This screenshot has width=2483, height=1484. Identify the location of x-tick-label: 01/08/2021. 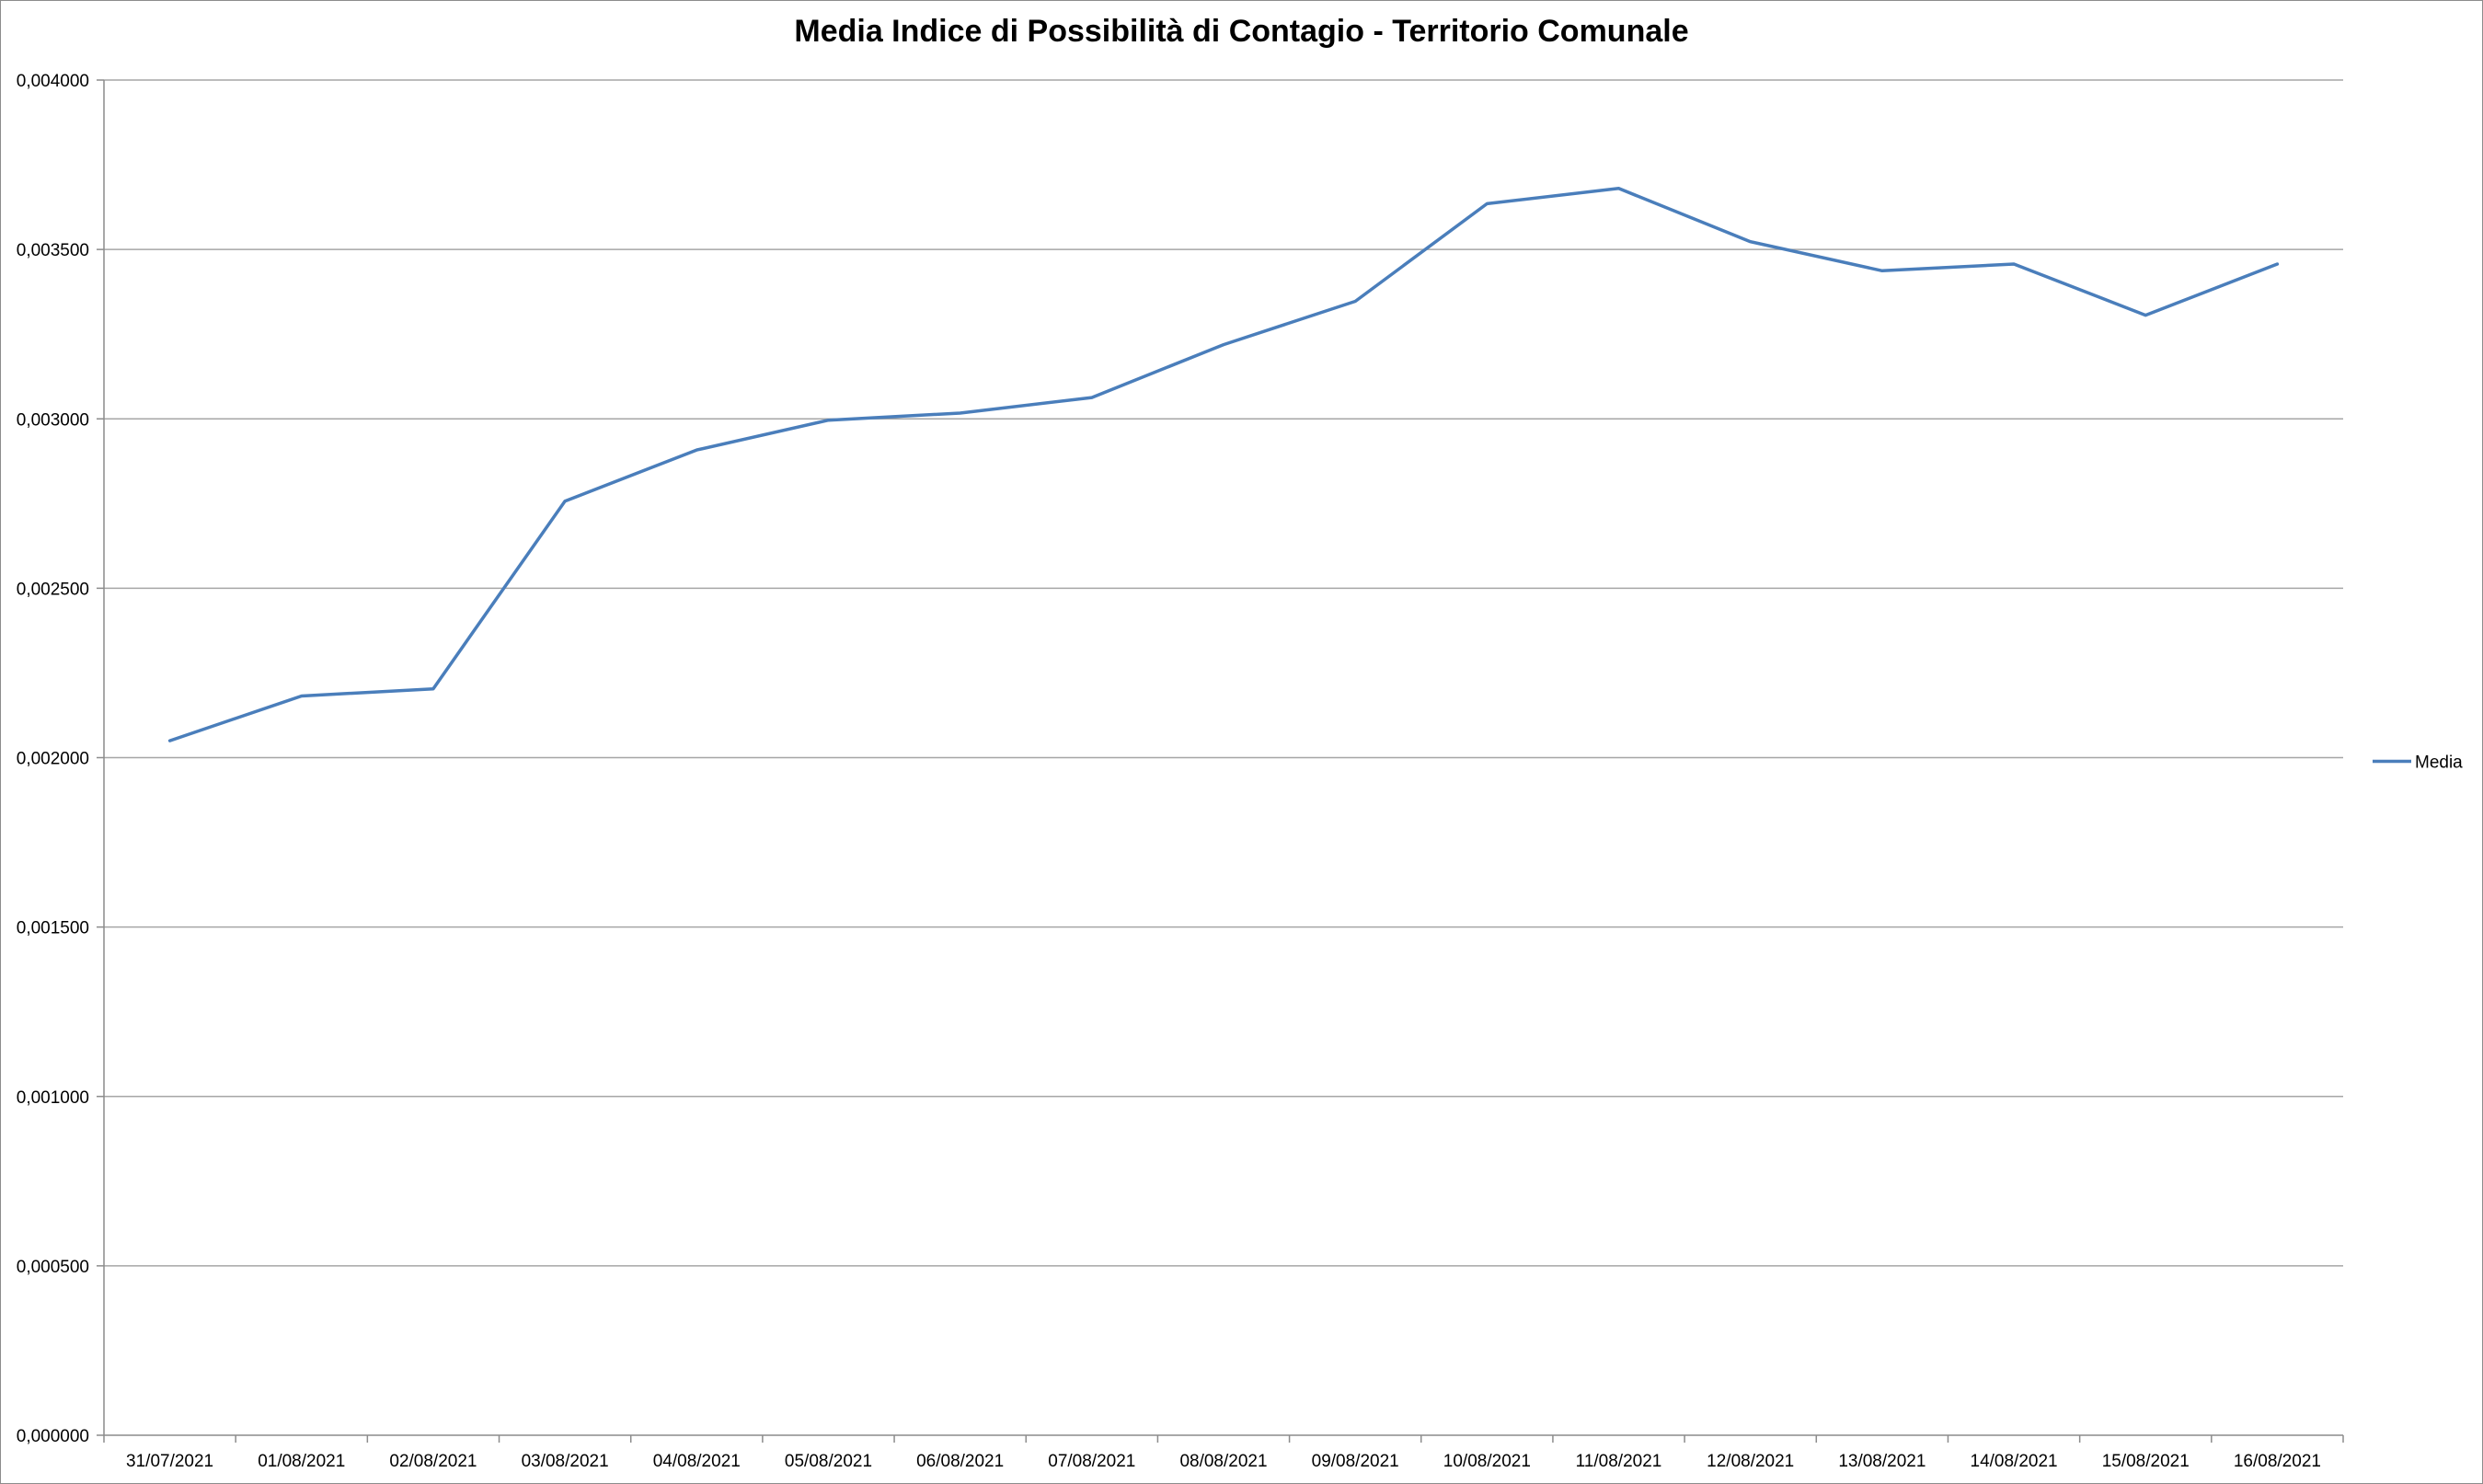
(302, 1461).